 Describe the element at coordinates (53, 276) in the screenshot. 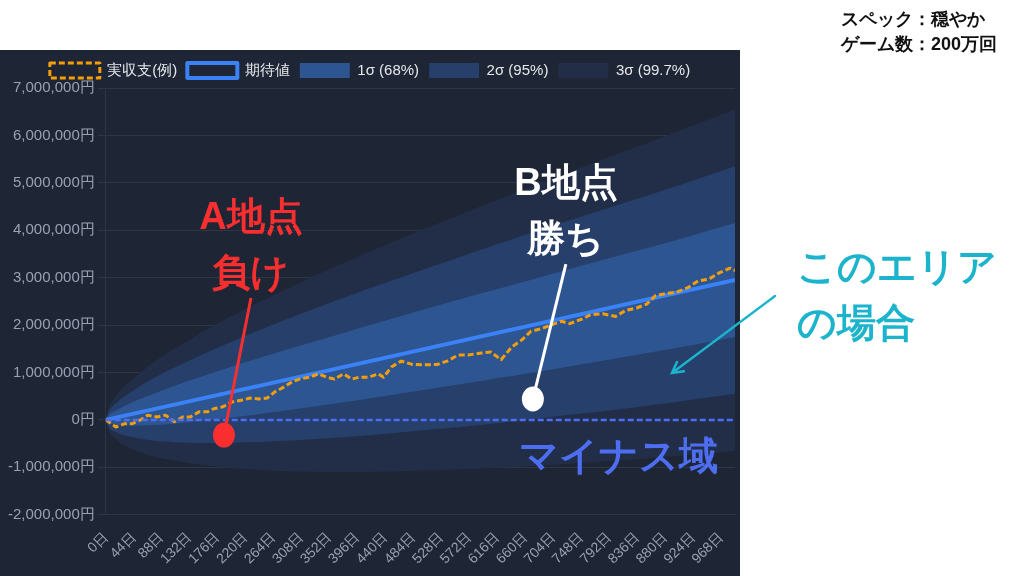

I see `y-tick-label: 3,000,000円` at that location.